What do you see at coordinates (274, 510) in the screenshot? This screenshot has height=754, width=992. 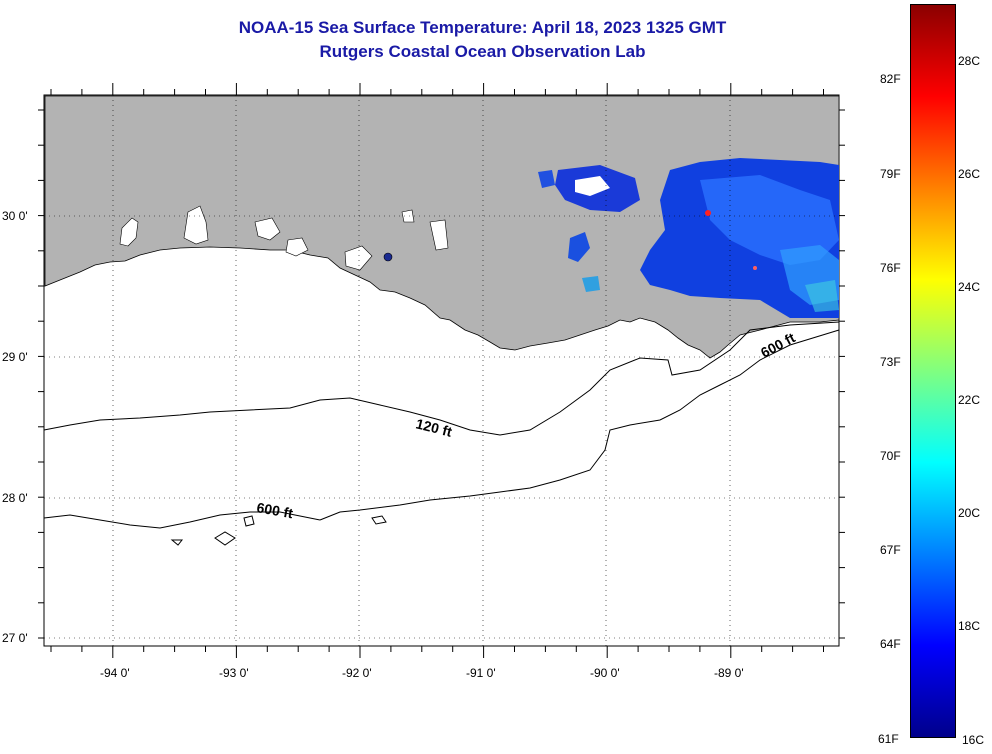 I see `contour-label-600ft-west: 600 ft` at bounding box center [274, 510].